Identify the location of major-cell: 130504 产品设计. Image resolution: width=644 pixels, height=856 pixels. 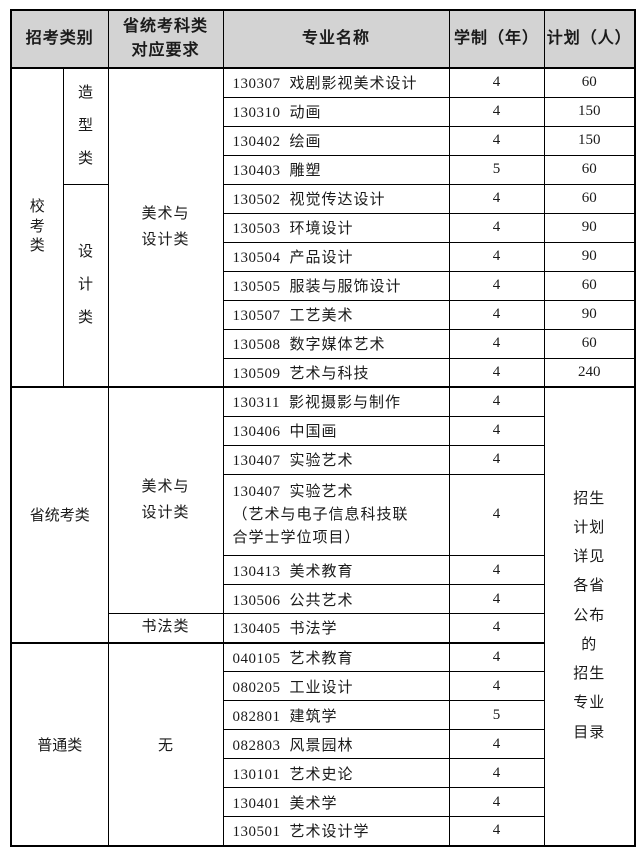
(336, 256).